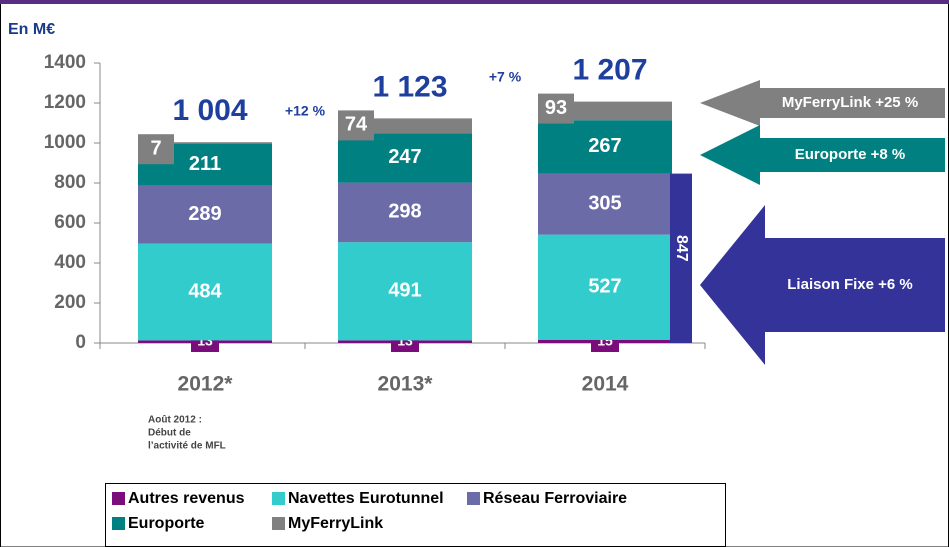 The width and height of the screenshot is (949, 547). I want to click on footnote: Début de, so click(169, 433).